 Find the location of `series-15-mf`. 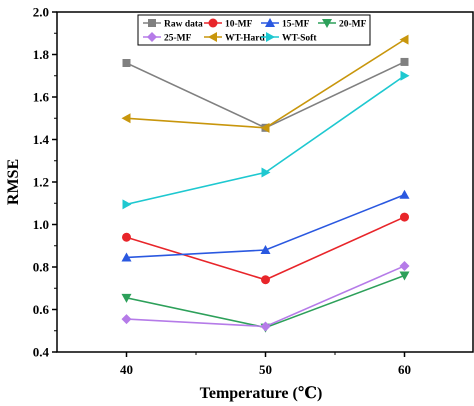

series-15-mf is located at coordinates (265, 225).